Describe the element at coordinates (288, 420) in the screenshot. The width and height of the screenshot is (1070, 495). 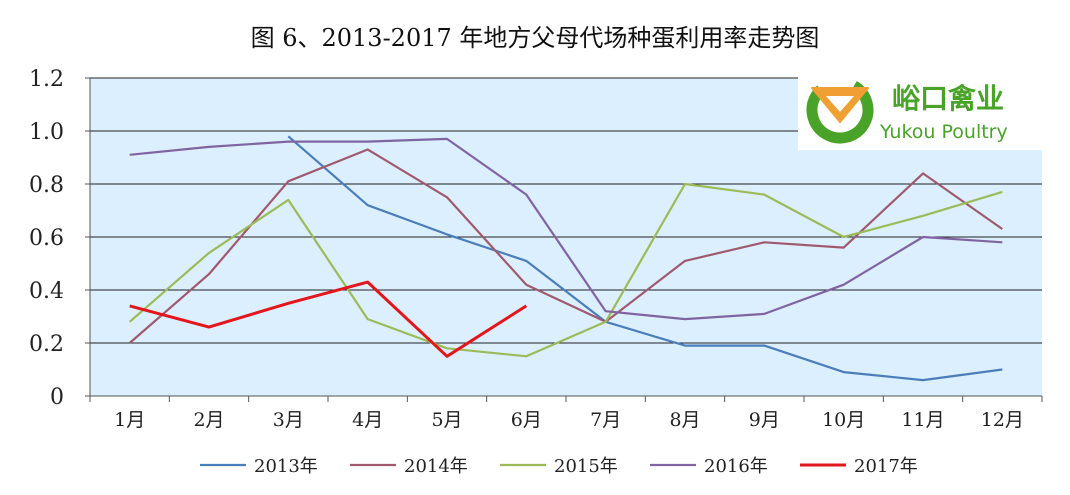
I see `x-tick-label: 3月` at that location.